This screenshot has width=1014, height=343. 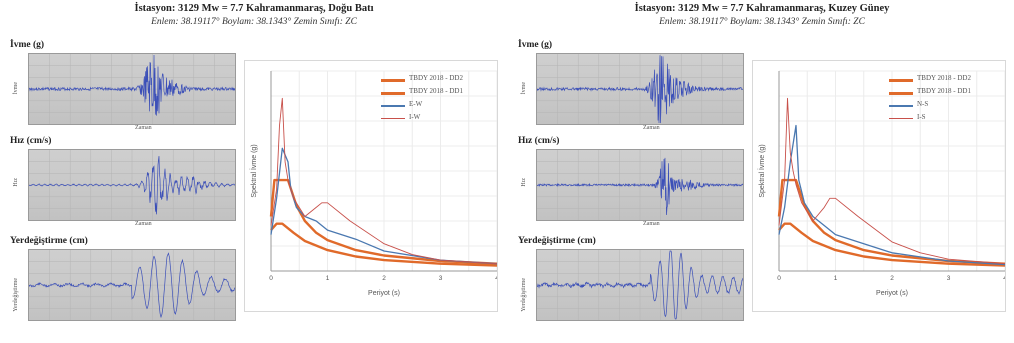 I want to click on legend-label: E-W, so click(x=416, y=104).